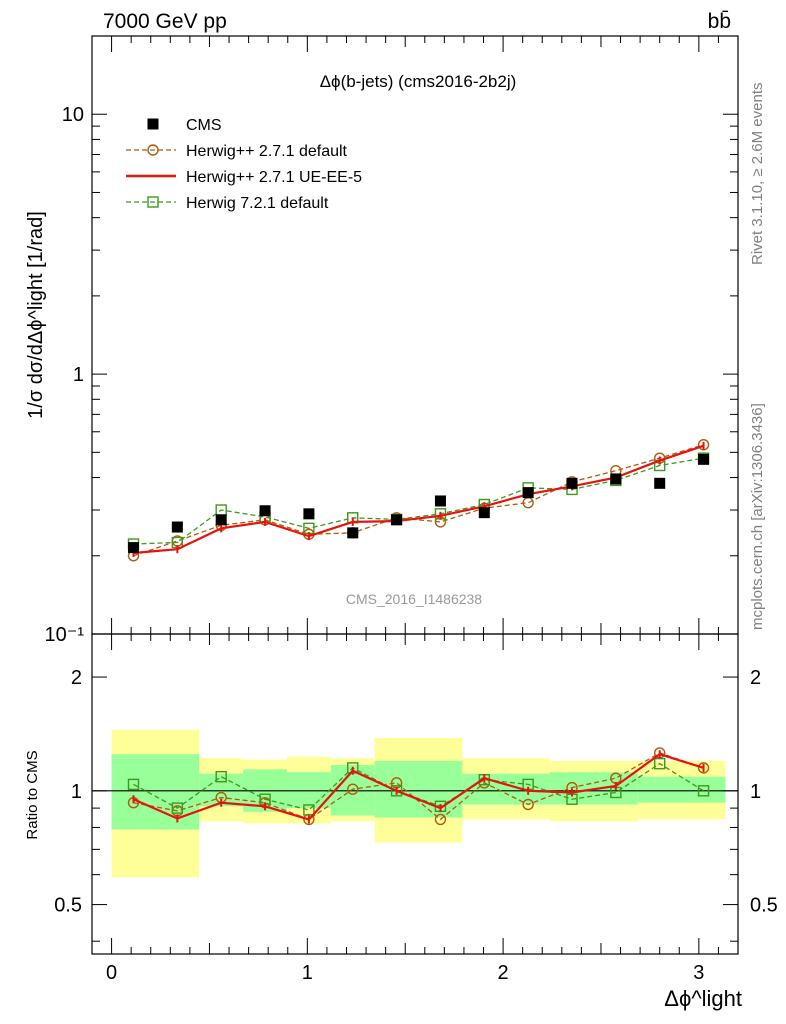 The height and width of the screenshot is (1024, 786). Describe the element at coordinates (755, 678) in the screenshot. I see `ratio-y-tick-label-right: 2` at that location.